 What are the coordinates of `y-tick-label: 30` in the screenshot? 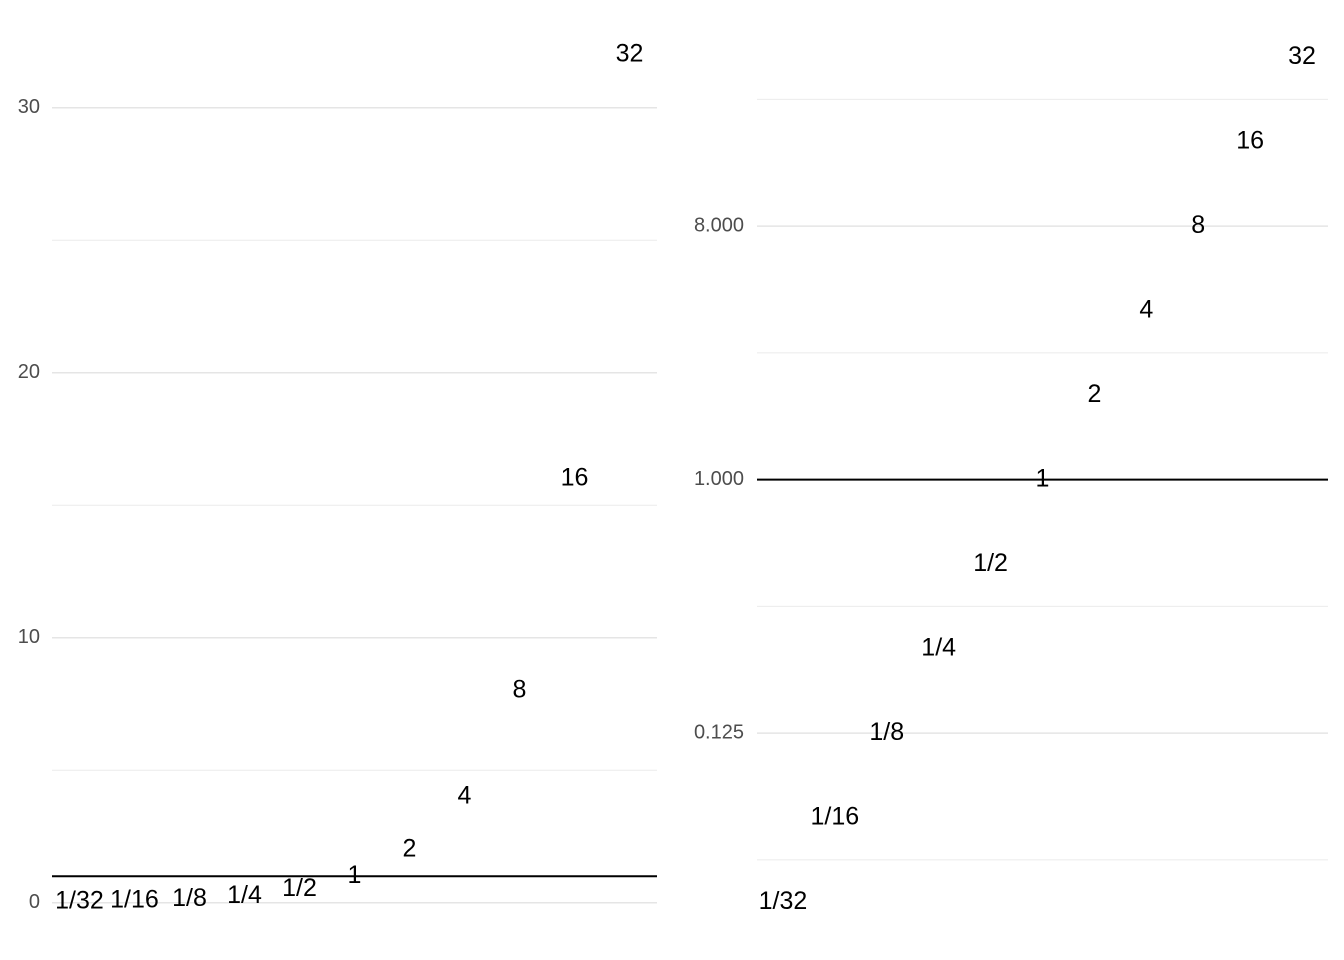 It's located at (29, 107).